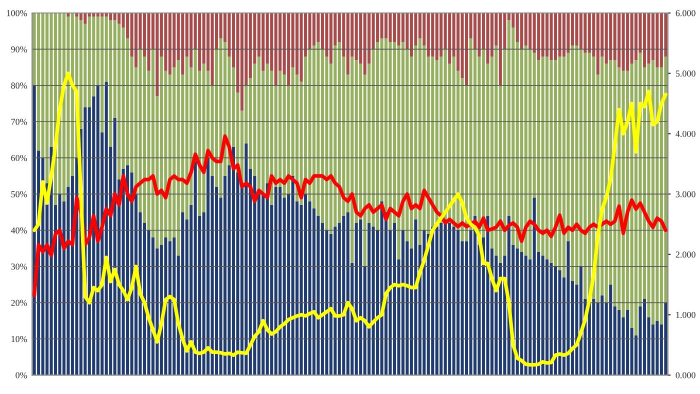 The height and width of the screenshot is (394, 700). I want to click on y2-tick-label: 5.000, so click(686, 73).